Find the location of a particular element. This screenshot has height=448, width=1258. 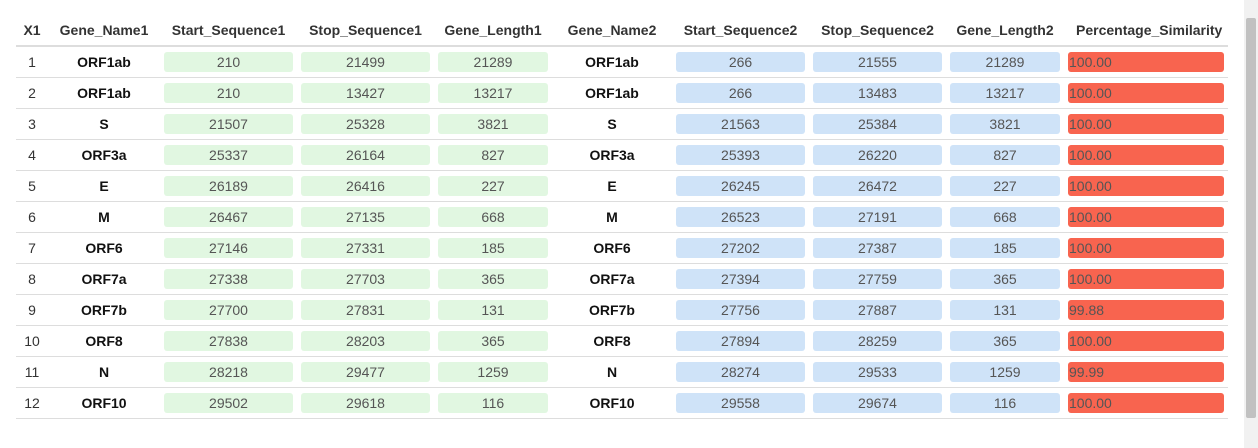

col-header-stop-sequence1: Stop_Sequence1 is located at coordinates (365, 30).